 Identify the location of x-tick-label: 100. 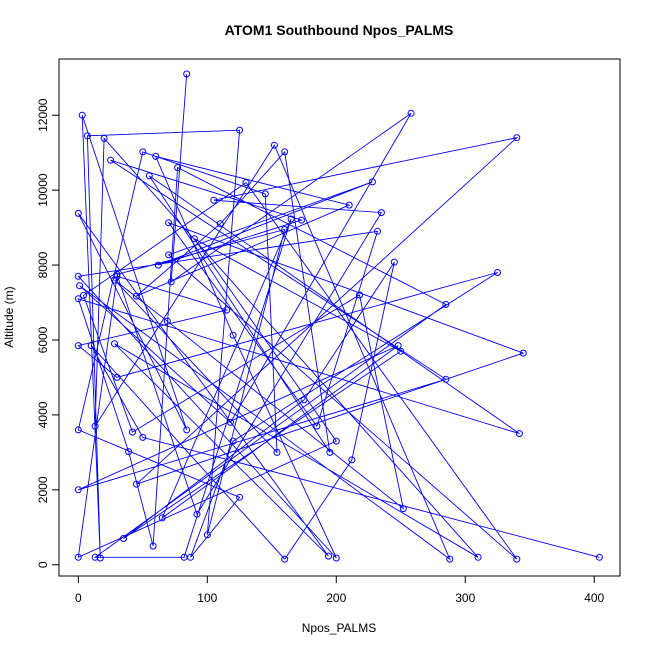
(207, 598).